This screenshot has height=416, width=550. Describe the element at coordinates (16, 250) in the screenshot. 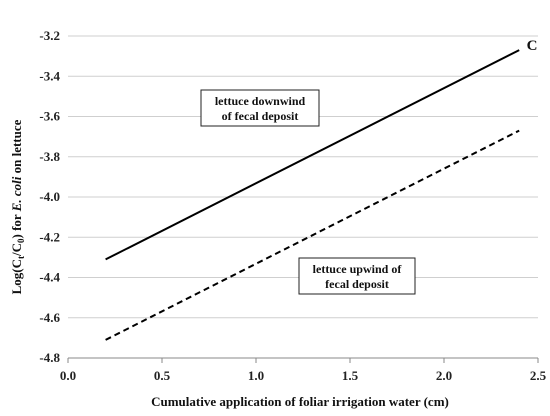

I see `y-axis-title-part-2: /C` at that location.